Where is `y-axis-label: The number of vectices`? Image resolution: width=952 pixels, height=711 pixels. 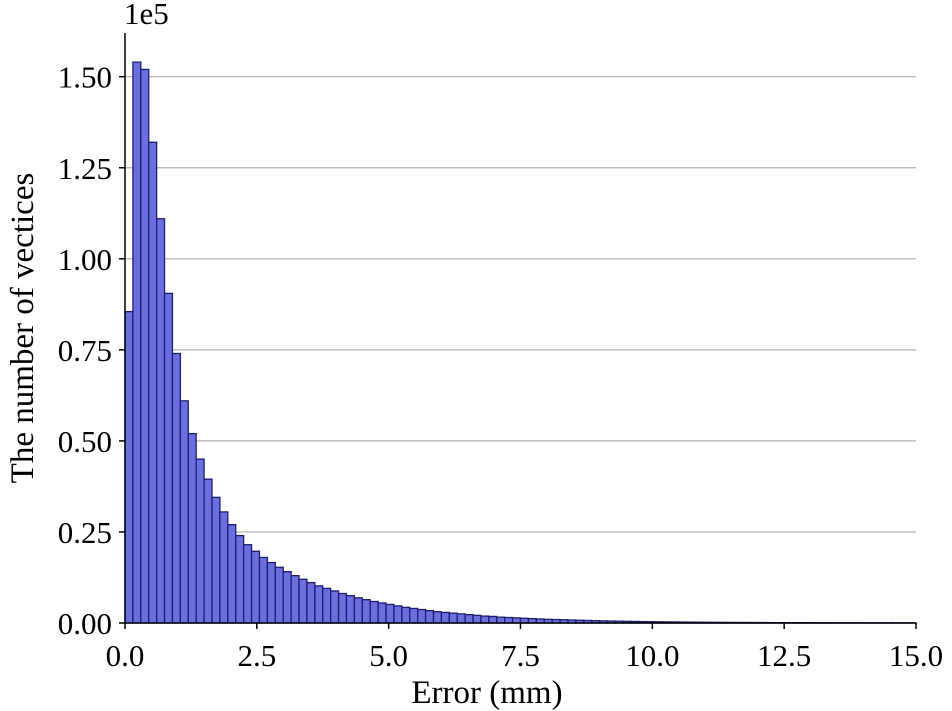
y-axis-label: The number of vectices is located at coordinates (23, 328).